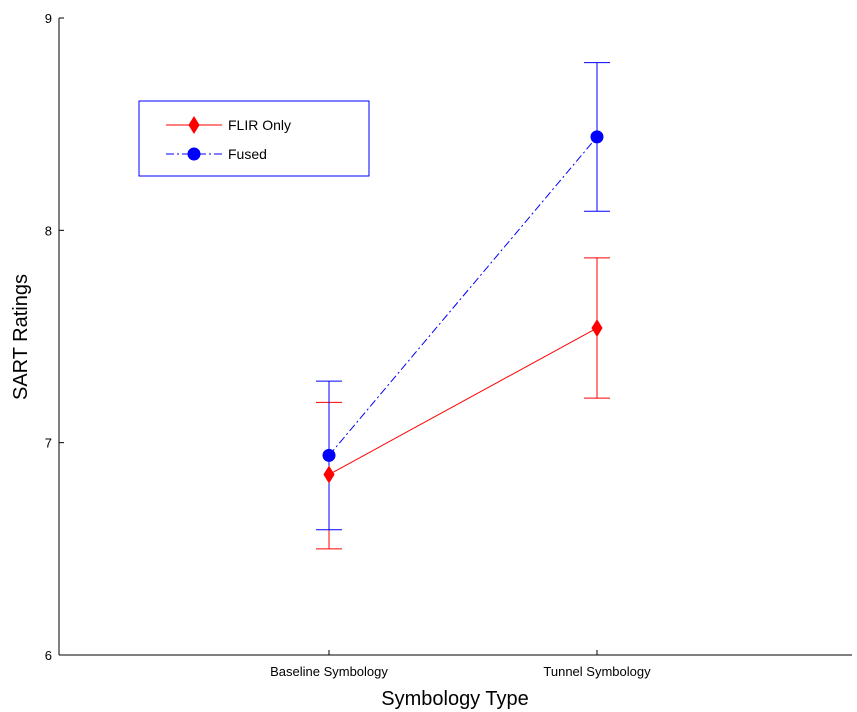  What do you see at coordinates (329, 671) in the screenshot?
I see `x-tick-label: Baseline Symbology` at bounding box center [329, 671].